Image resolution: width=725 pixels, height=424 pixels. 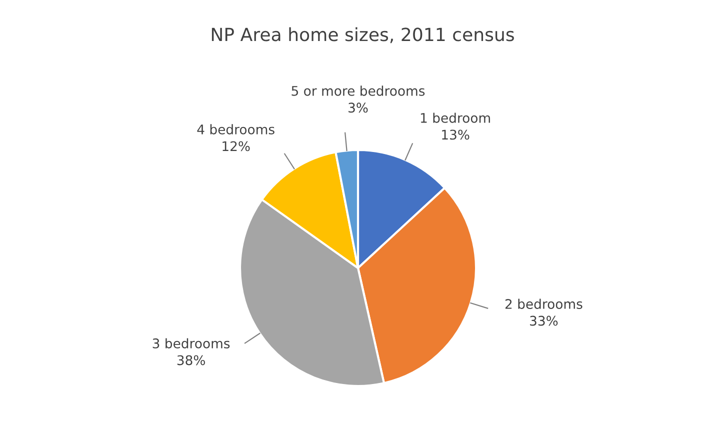 What do you see at coordinates (455, 117) in the screenshot?
I see `slice-label: 1 bedroom` at bounding box center [455, 117].